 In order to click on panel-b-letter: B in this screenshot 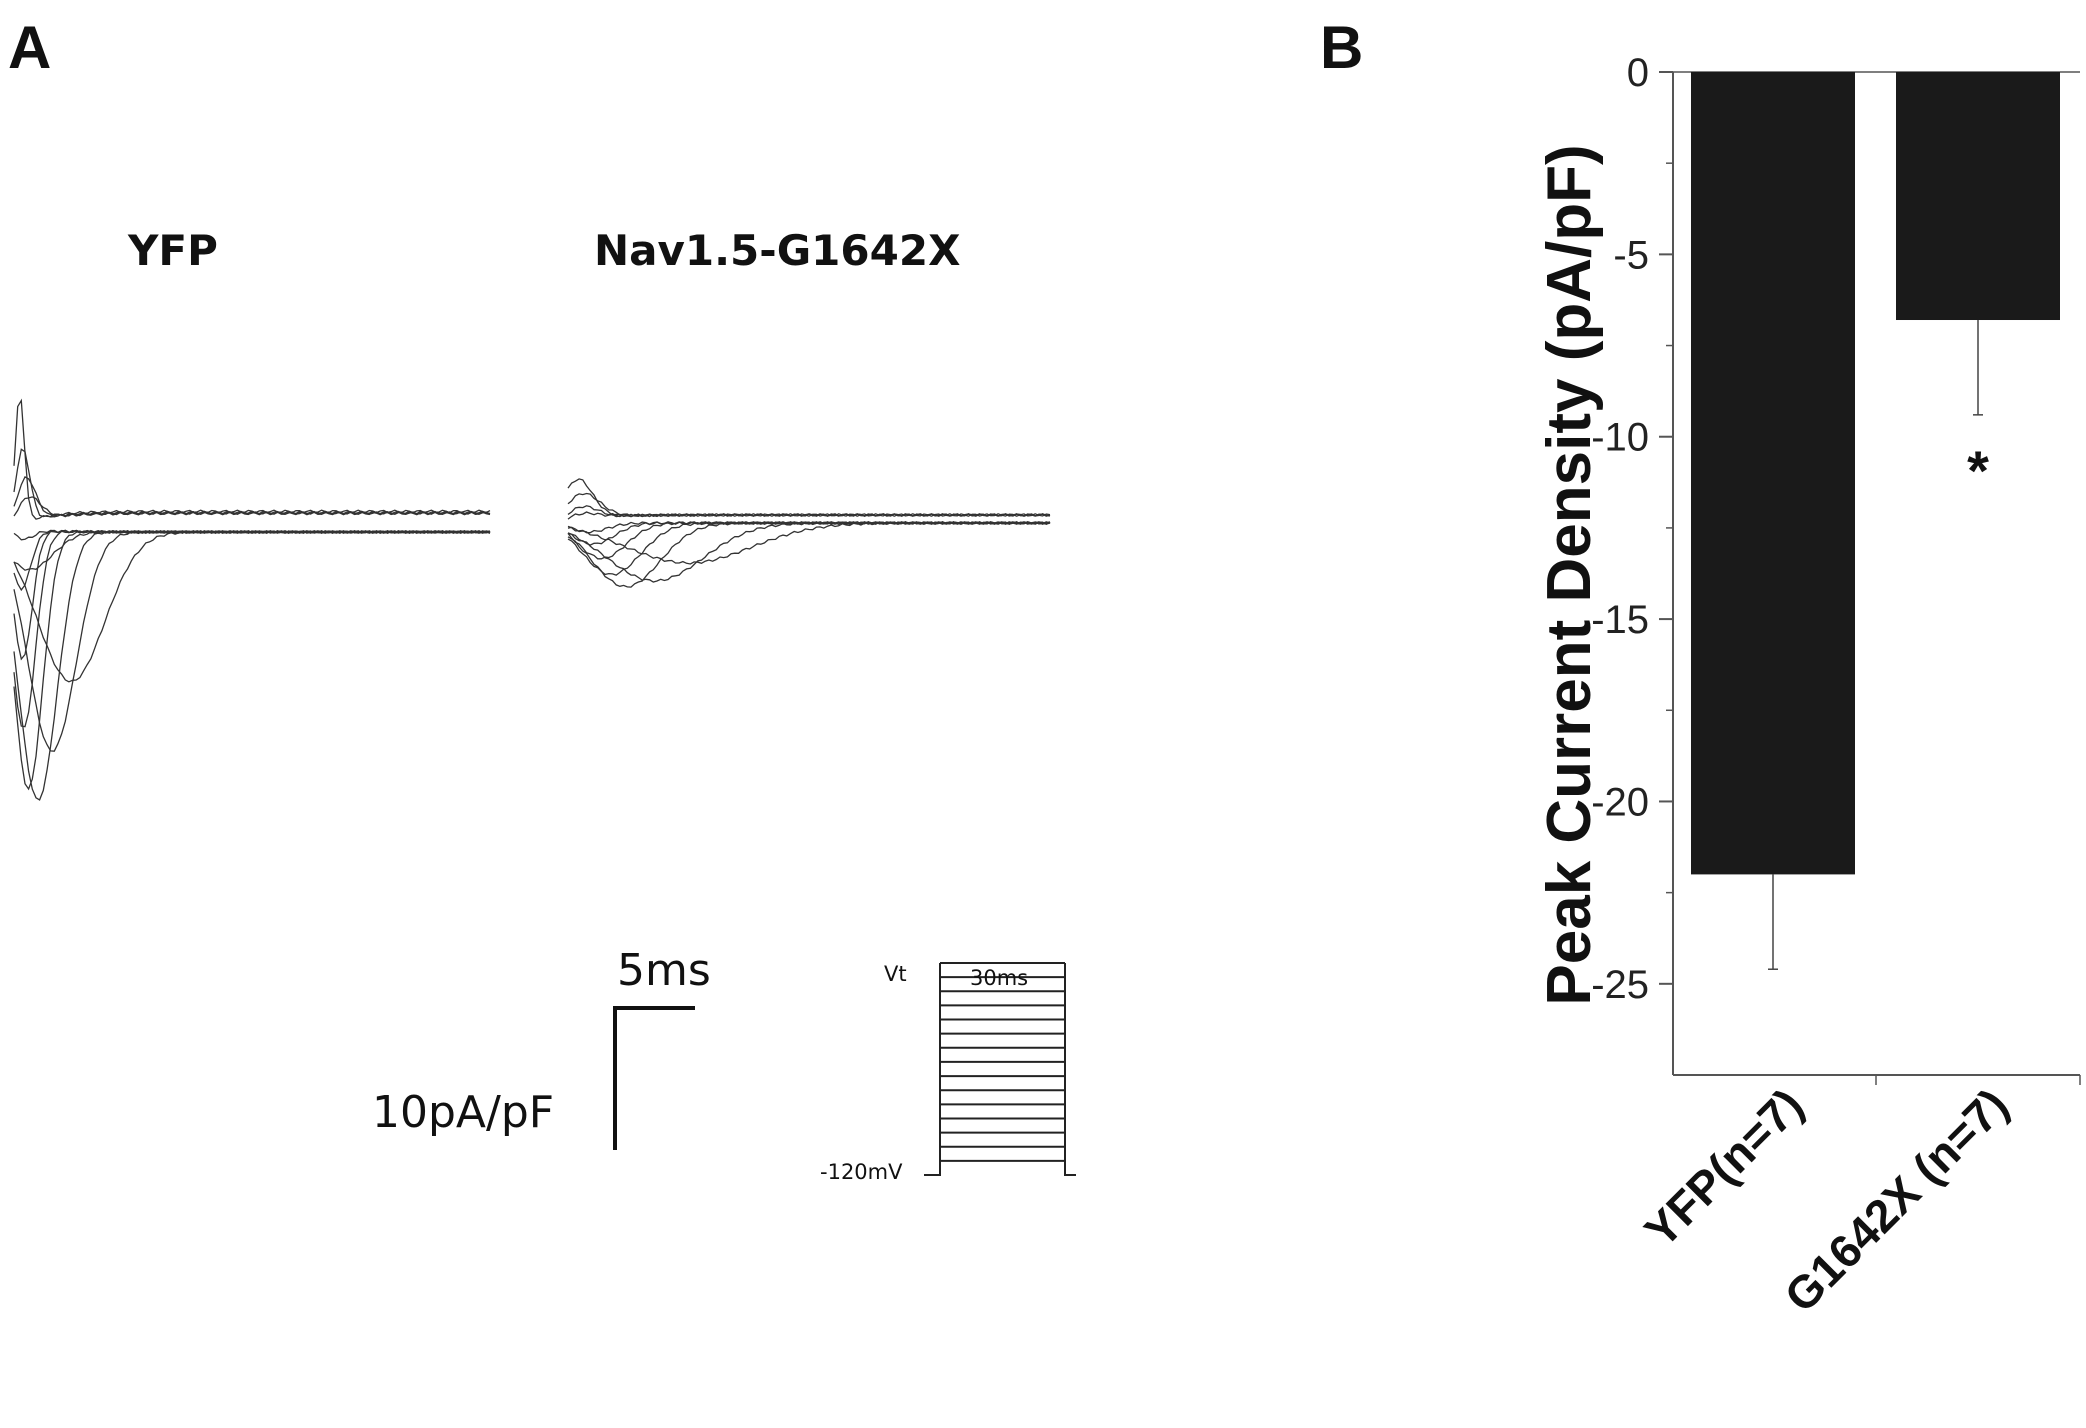, I will do `click(1341, 47)`.